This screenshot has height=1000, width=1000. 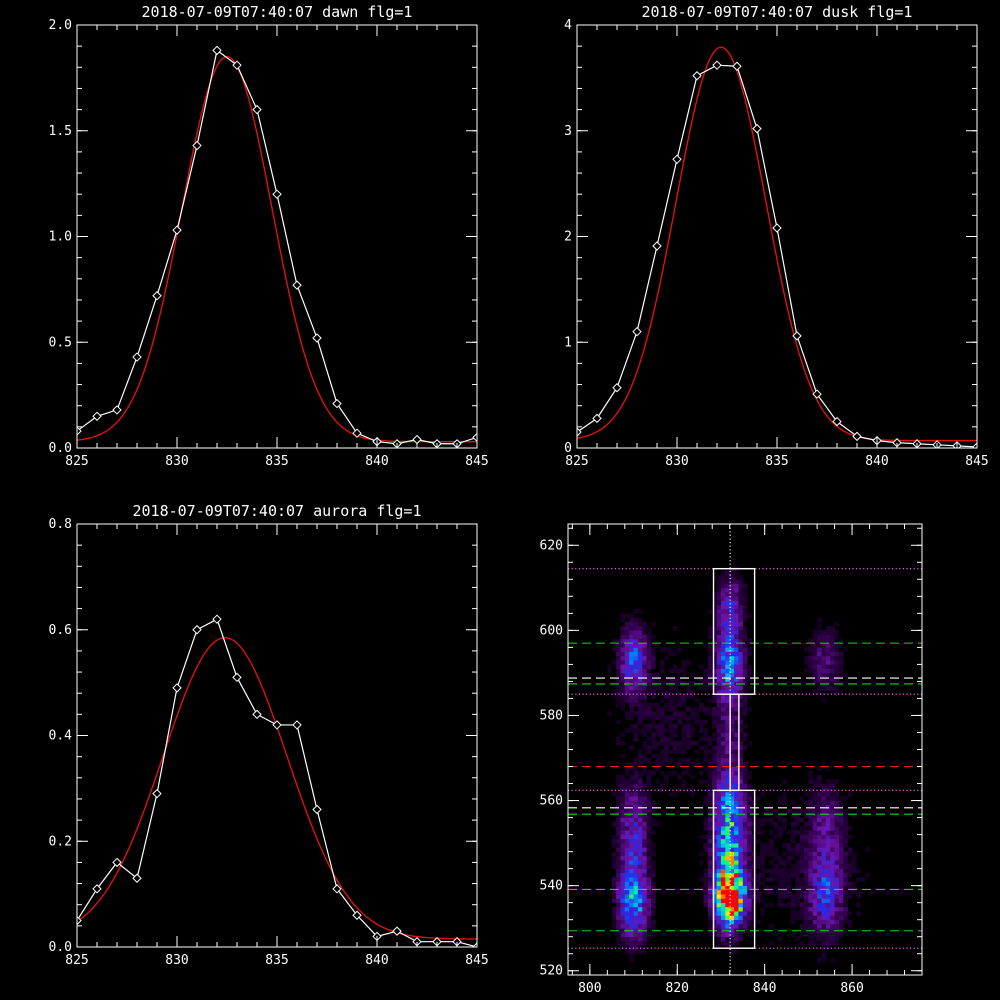 What do you see at coordinates (117, 862) in the screenshot?
I see `data-point` at bounding box center [117, 862].